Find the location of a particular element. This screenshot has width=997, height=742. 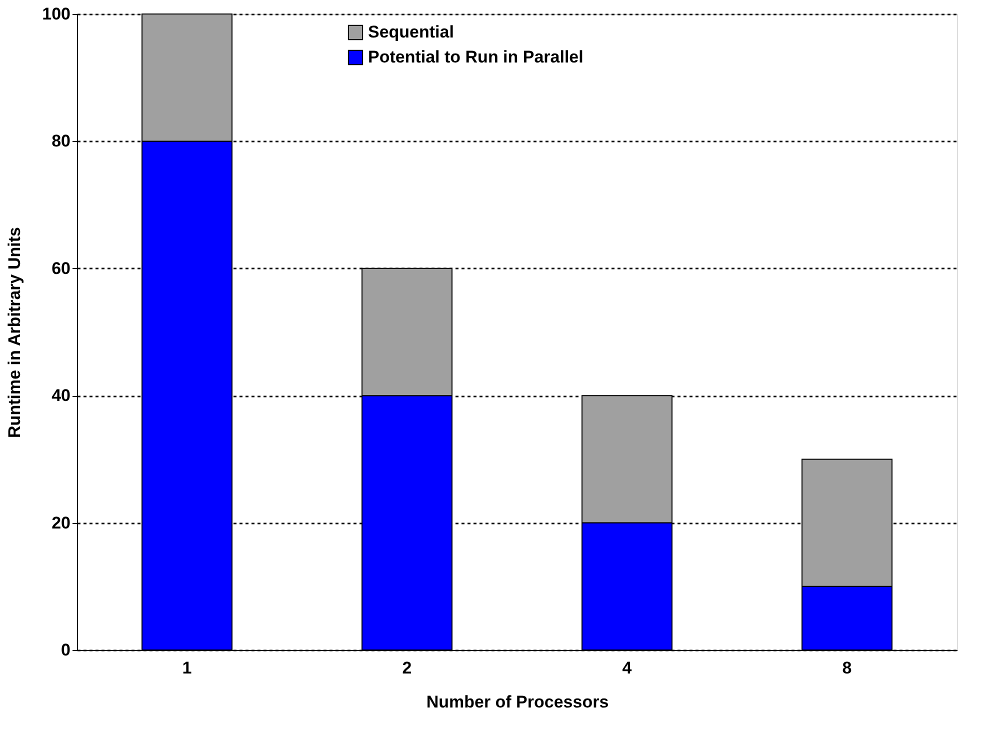

y-tick-label: 0 is located at coordinates (65, 650).